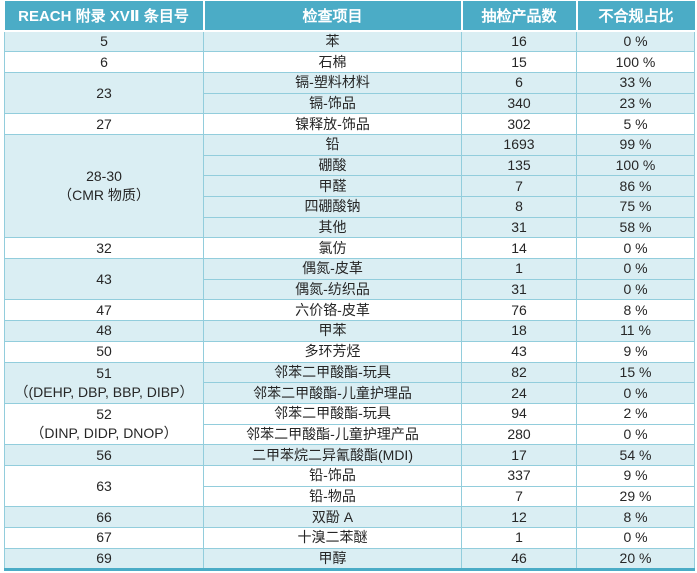 The height and width of the screenshot is (573, 697). Describe the element at coordinates (519, 372) in the screenshot. I see `count-cell: 82` at that location.